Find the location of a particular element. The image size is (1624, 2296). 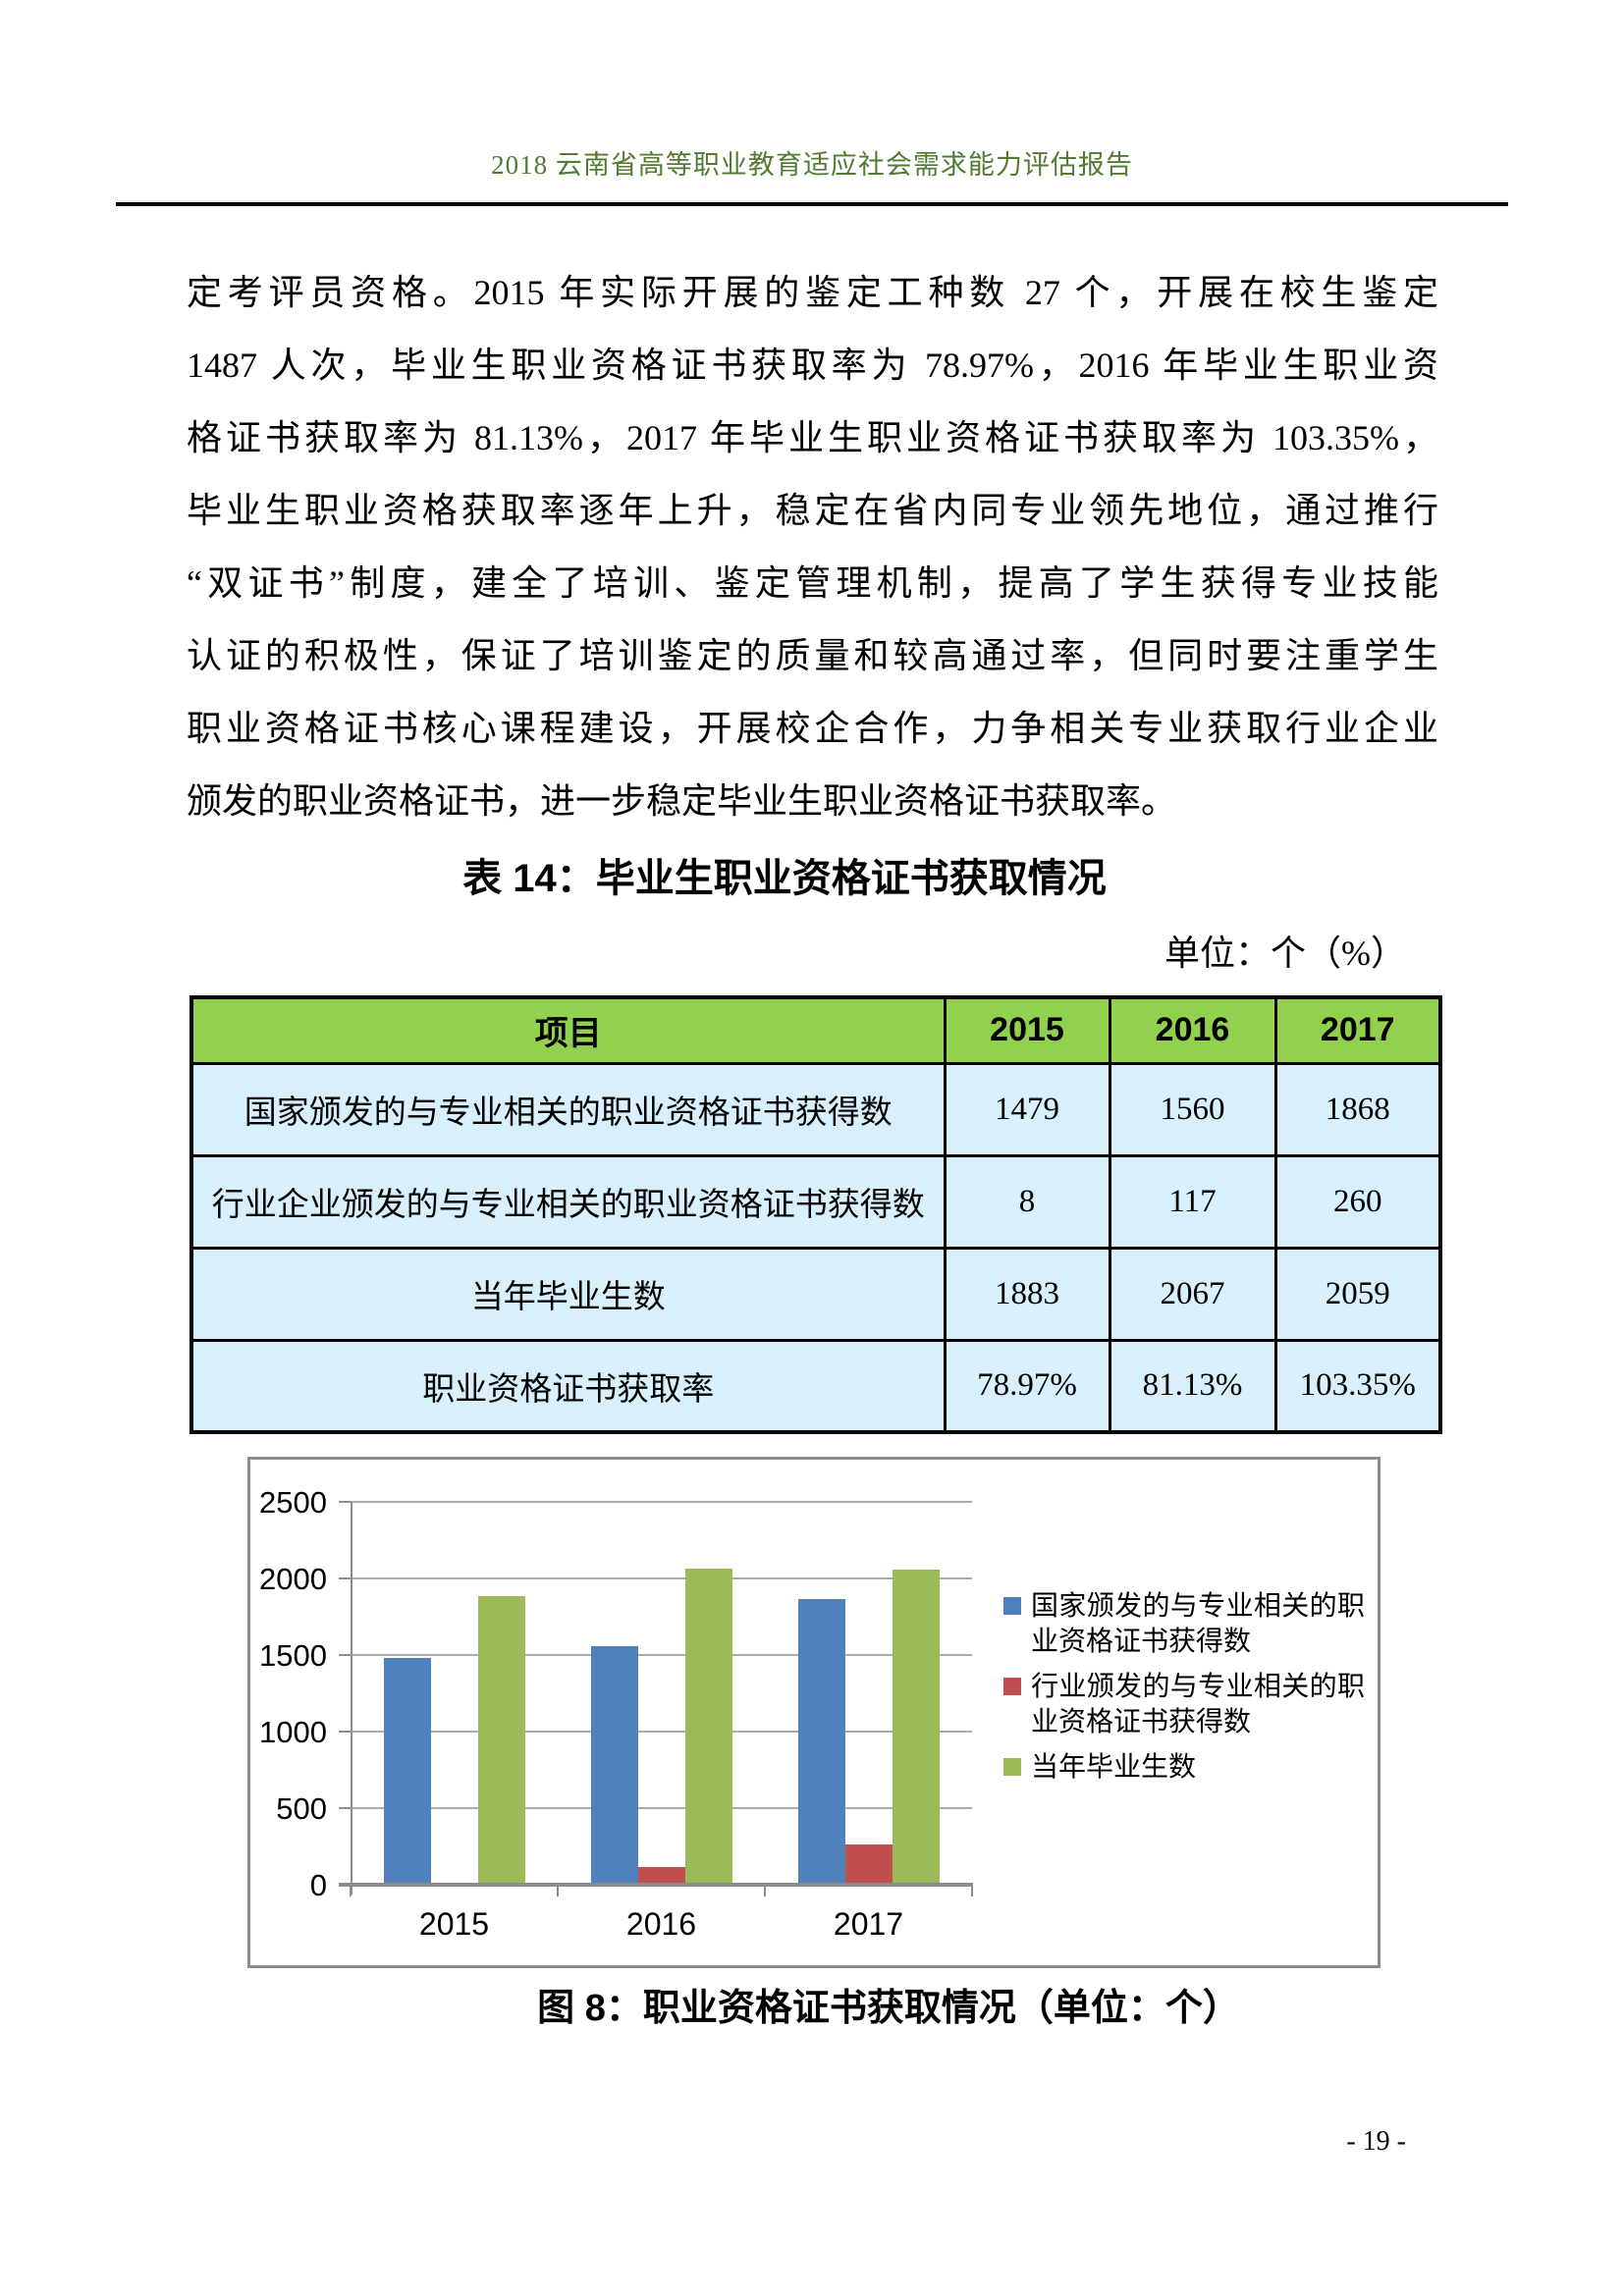

legend-entry: 国家颁发的与专业相关的职业资格证书获得数 is located at coordinates (1187, 1624).